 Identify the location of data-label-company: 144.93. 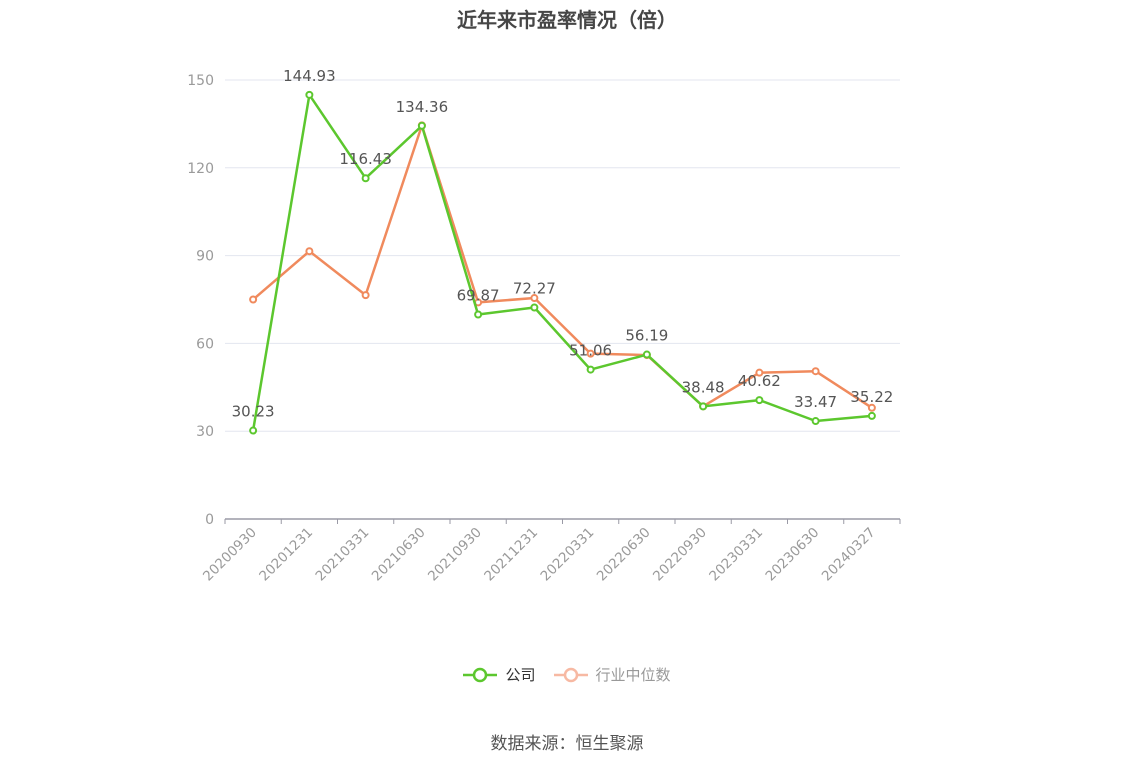
(309, 76).